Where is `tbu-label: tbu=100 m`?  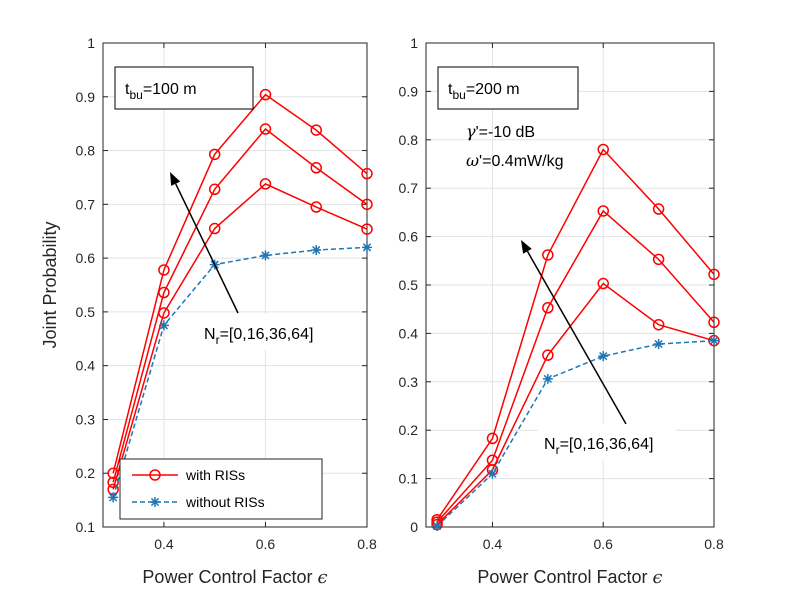 tbu-label: tbu=100 m is located at coordinates (161, 91).